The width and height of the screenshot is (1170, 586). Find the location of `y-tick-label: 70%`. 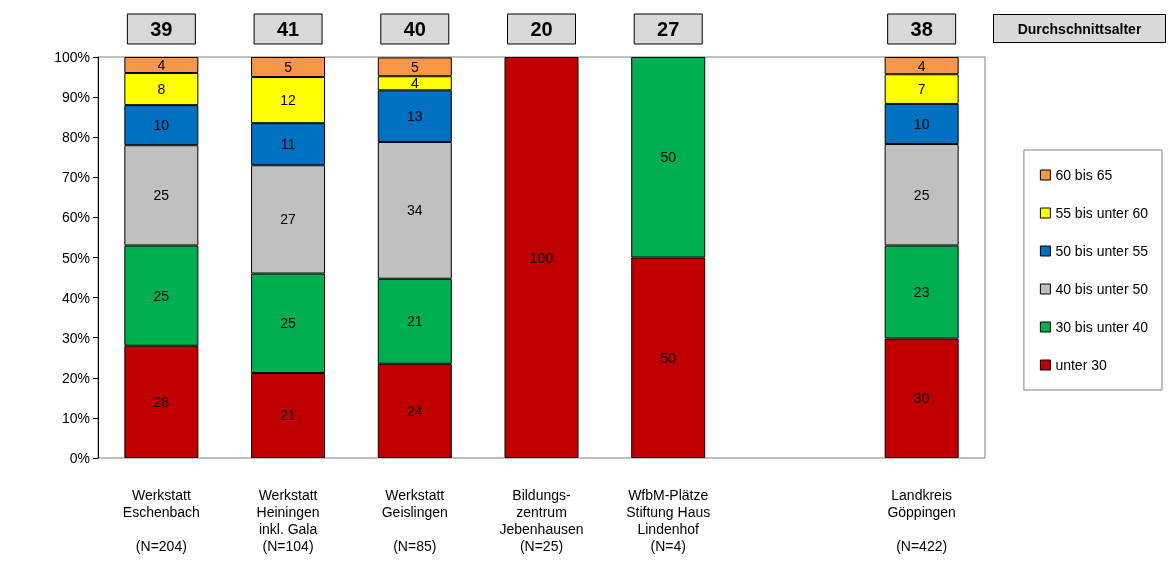

y-tick-label: 70% is located at coordinates (75, 177).